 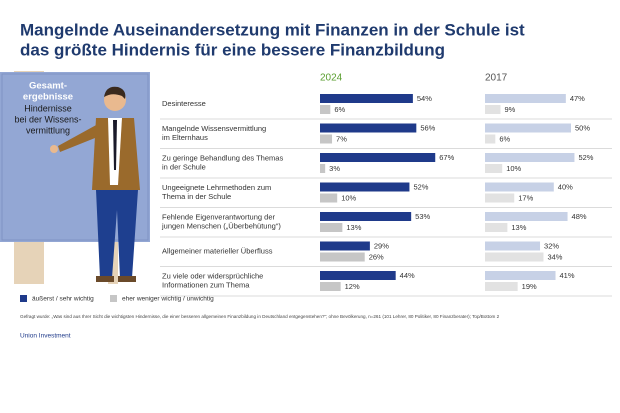 What do you see at coordinates (579, 216) in the screenshot?
I see `value-label: 48%` at bounding box center [579, 216].